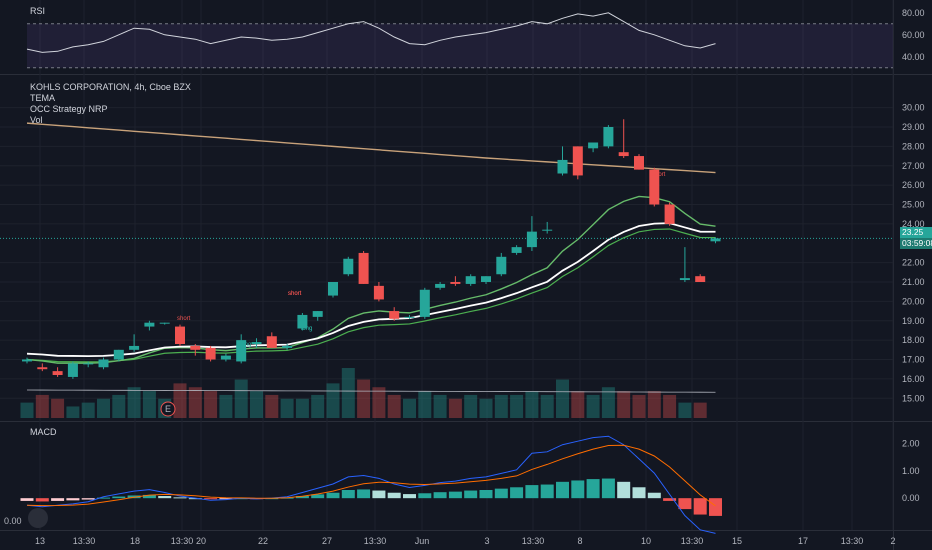 The height and width of the screenshot is (550, 932). What do you see at coordinates (913, 127) in the screenshot?
I see `price-axis-tick: 29.00` at bounding box center [913, 127].